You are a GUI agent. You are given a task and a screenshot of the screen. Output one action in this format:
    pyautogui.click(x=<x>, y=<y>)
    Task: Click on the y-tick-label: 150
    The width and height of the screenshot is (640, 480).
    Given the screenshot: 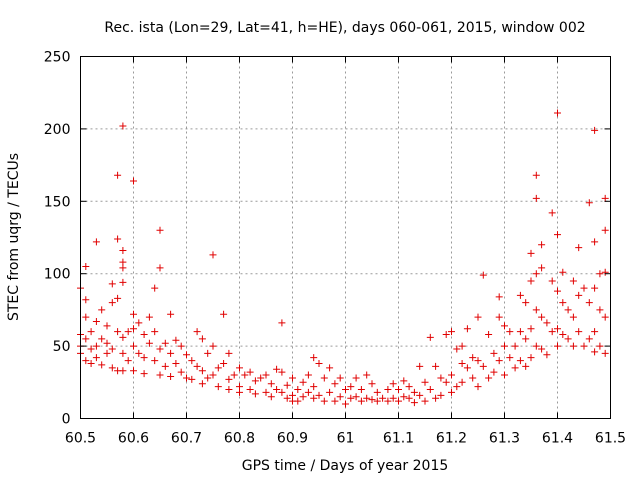 What is the action you would take?
    pyautogui.click(x=57, y=202)
    